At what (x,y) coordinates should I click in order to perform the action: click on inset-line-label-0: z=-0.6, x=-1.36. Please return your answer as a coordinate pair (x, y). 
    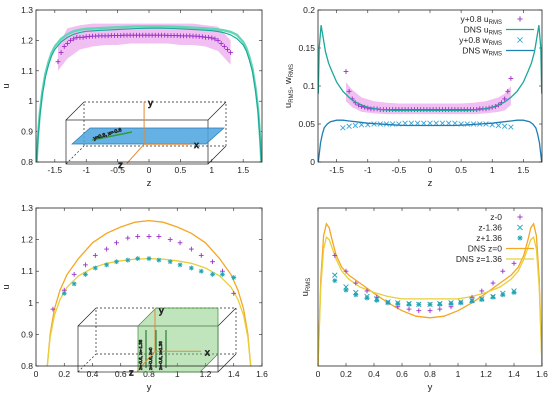
    Looking at the image, I should click on (140, 354).